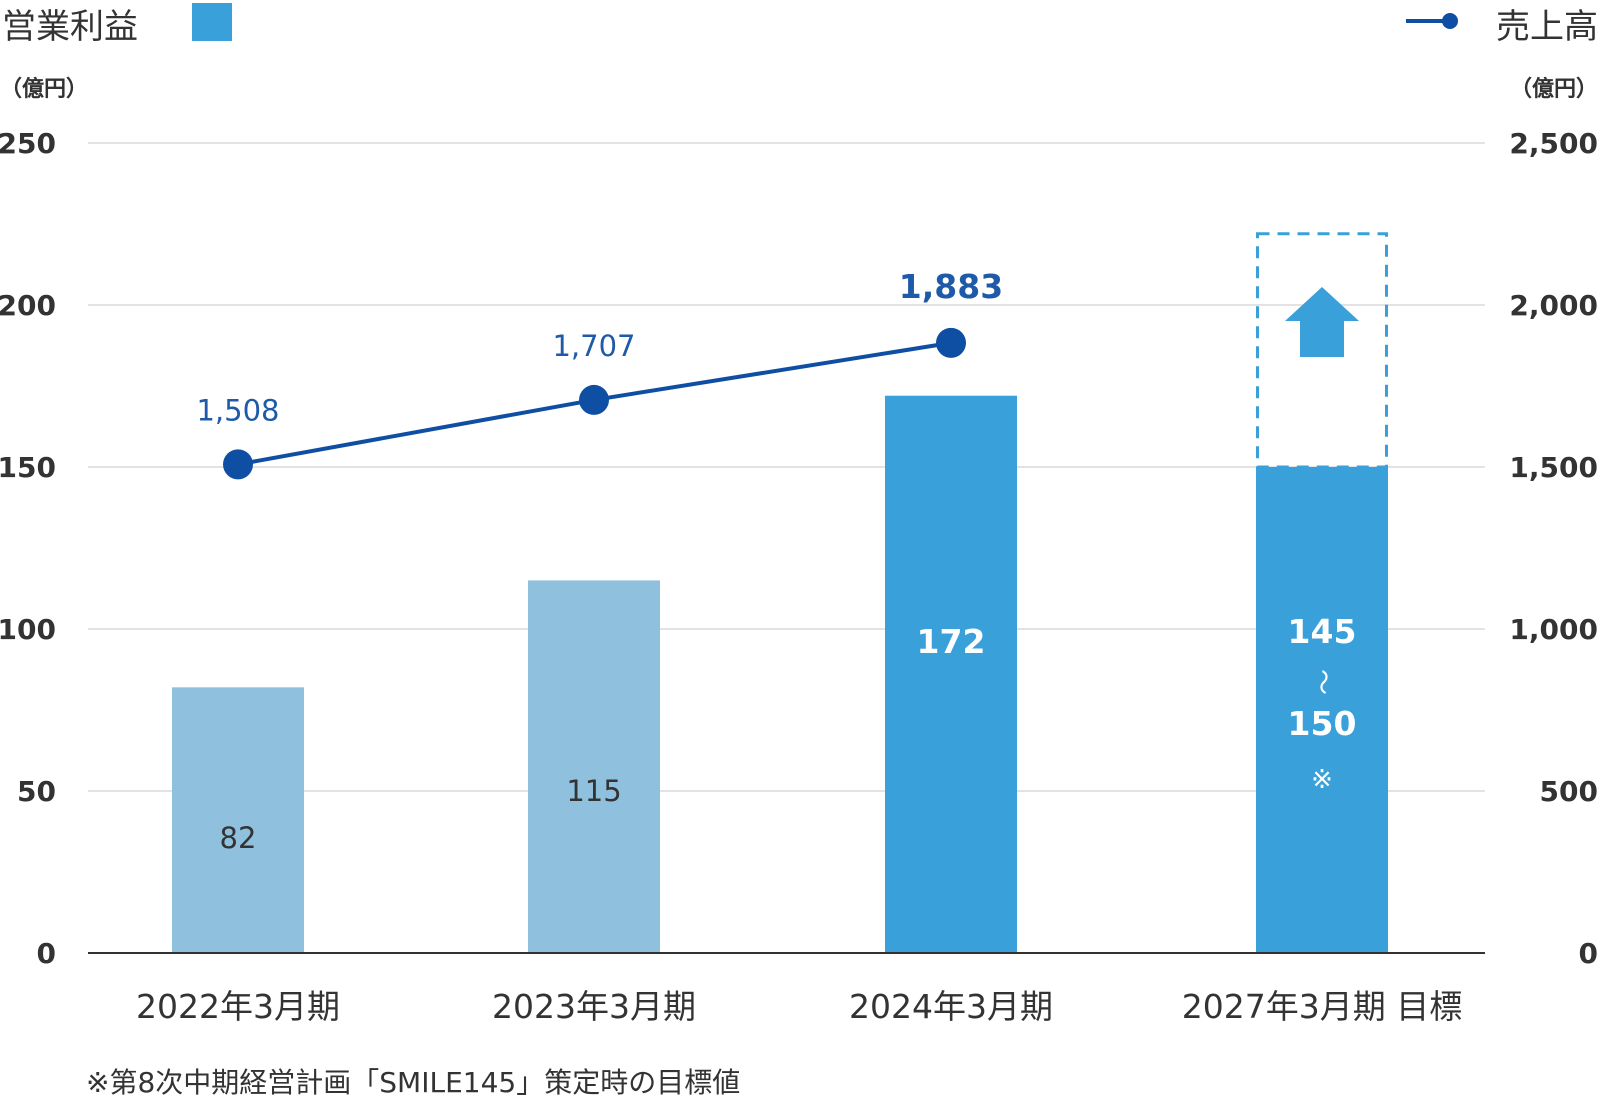 The height and width of the screenshot is (1104, 1600). What do you see at coordinates (594, 1006) in the screenshot?
I see `category-label: 2023年3月期` at bounding box center [594, 1006].